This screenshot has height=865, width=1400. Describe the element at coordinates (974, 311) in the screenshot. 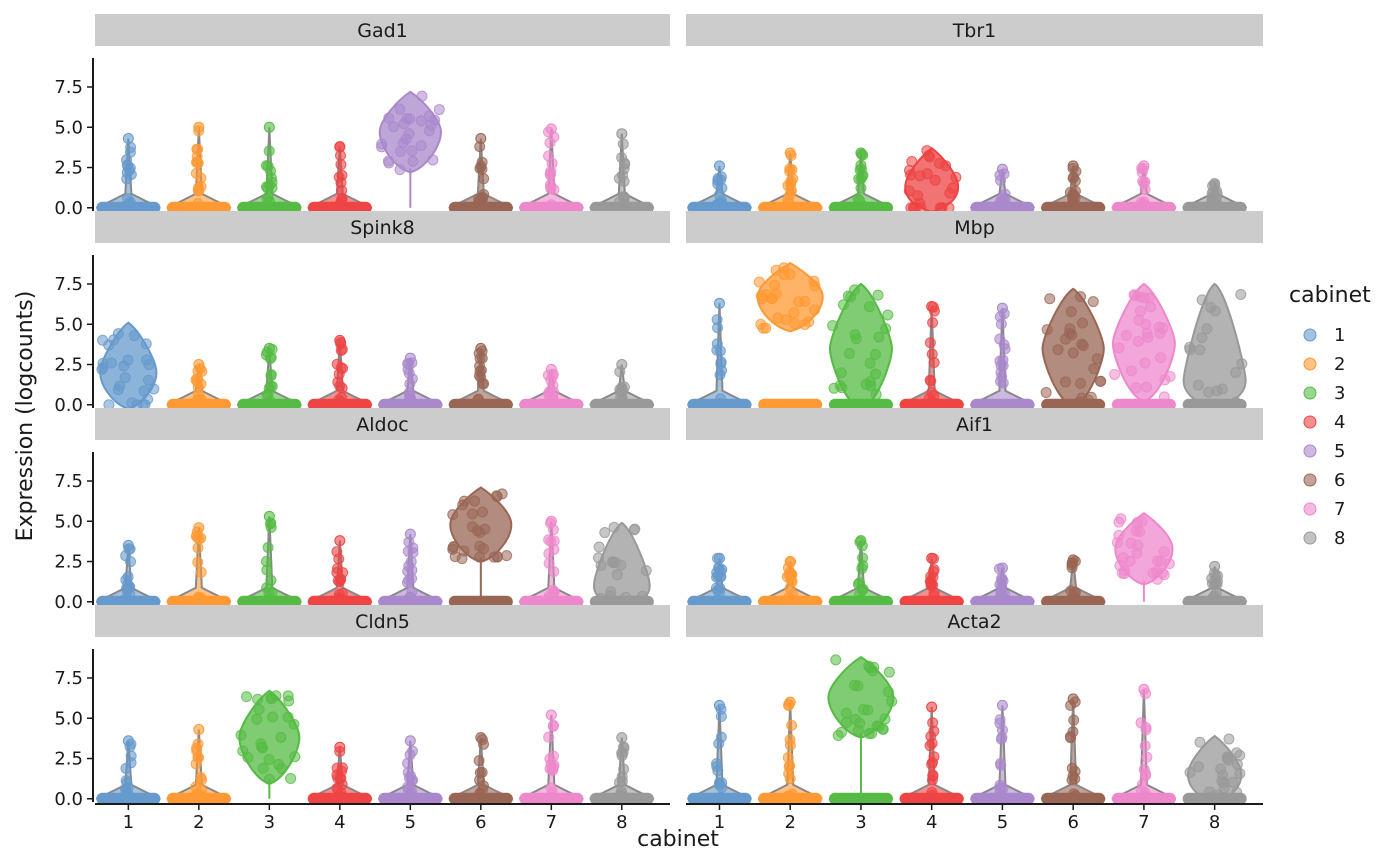

I see `panel-mbp: Mbp` at that location.